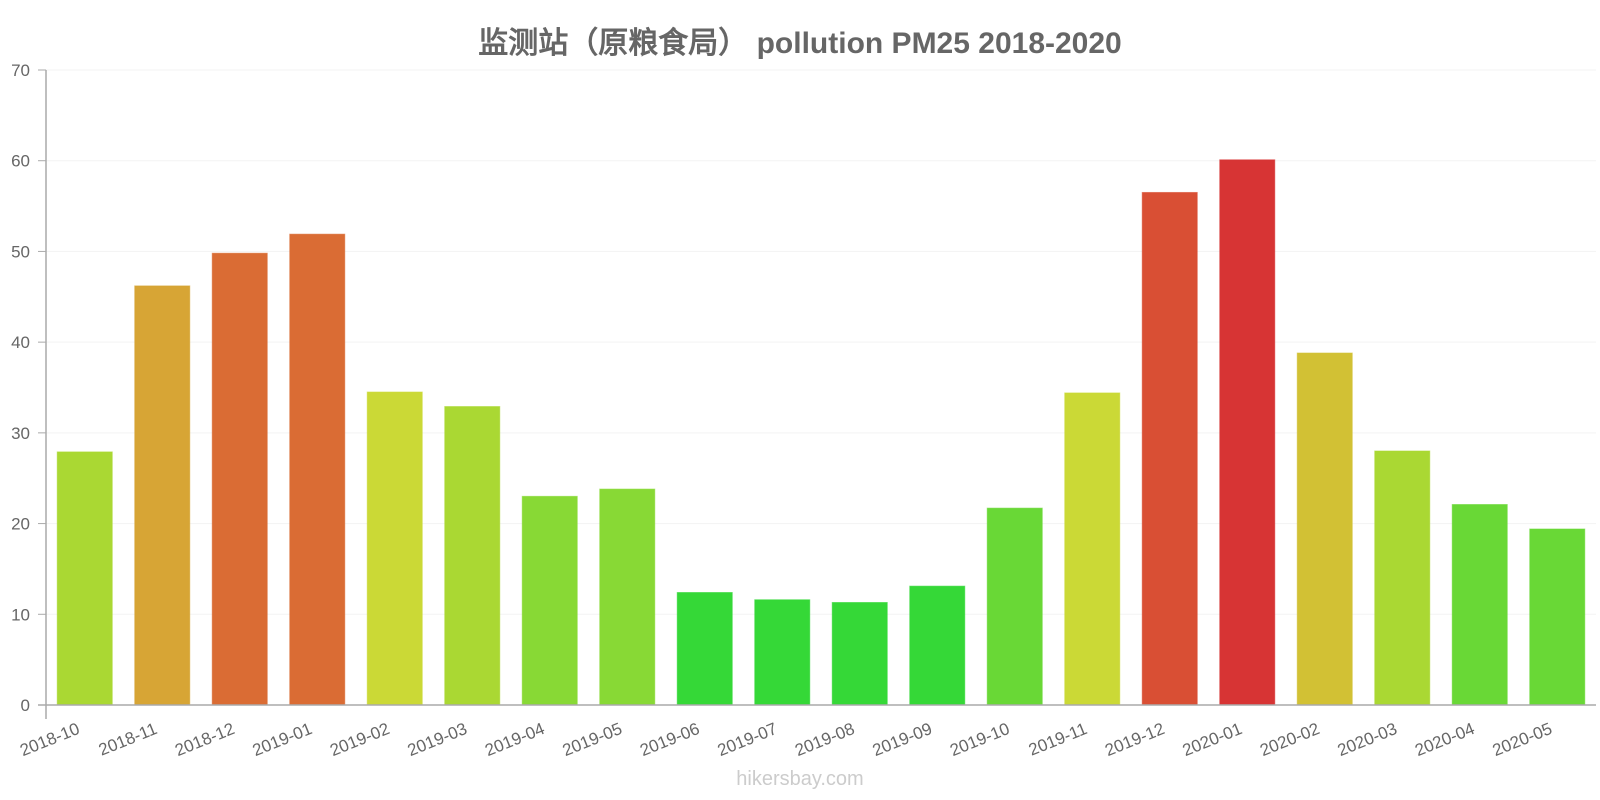 The image size is (1600, 800). I want to click on x-tick-label: 2019-06, so click(669, 739).